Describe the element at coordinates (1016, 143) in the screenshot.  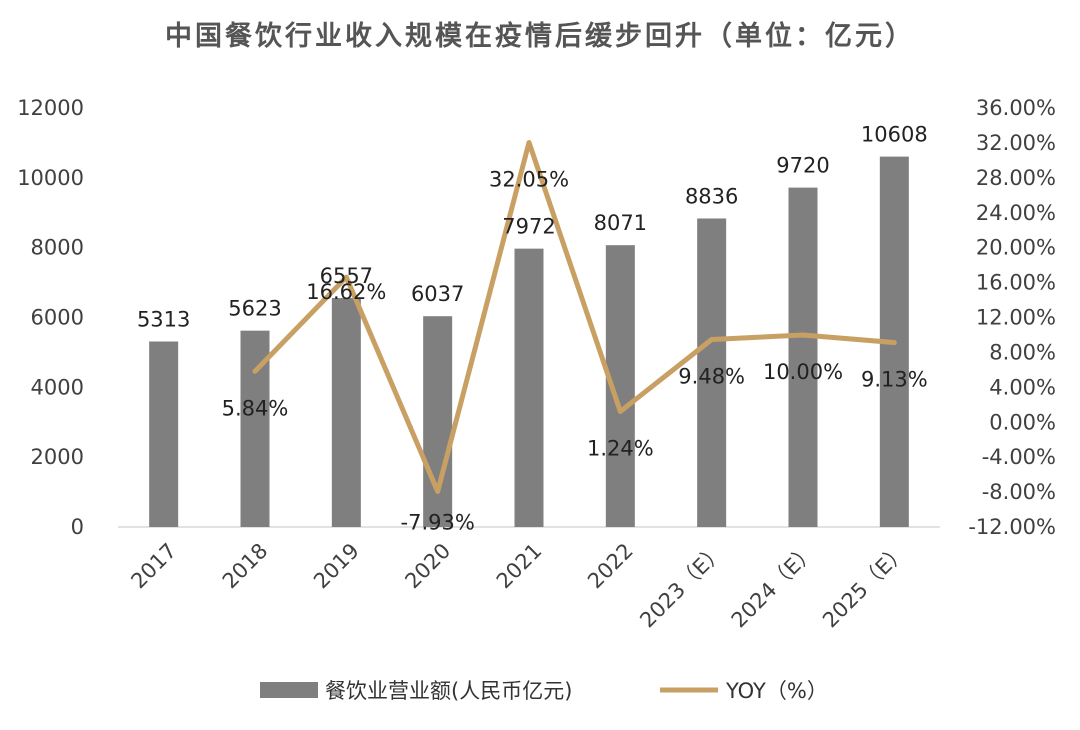
I see `right-tick-label: 32.00%` at that location.